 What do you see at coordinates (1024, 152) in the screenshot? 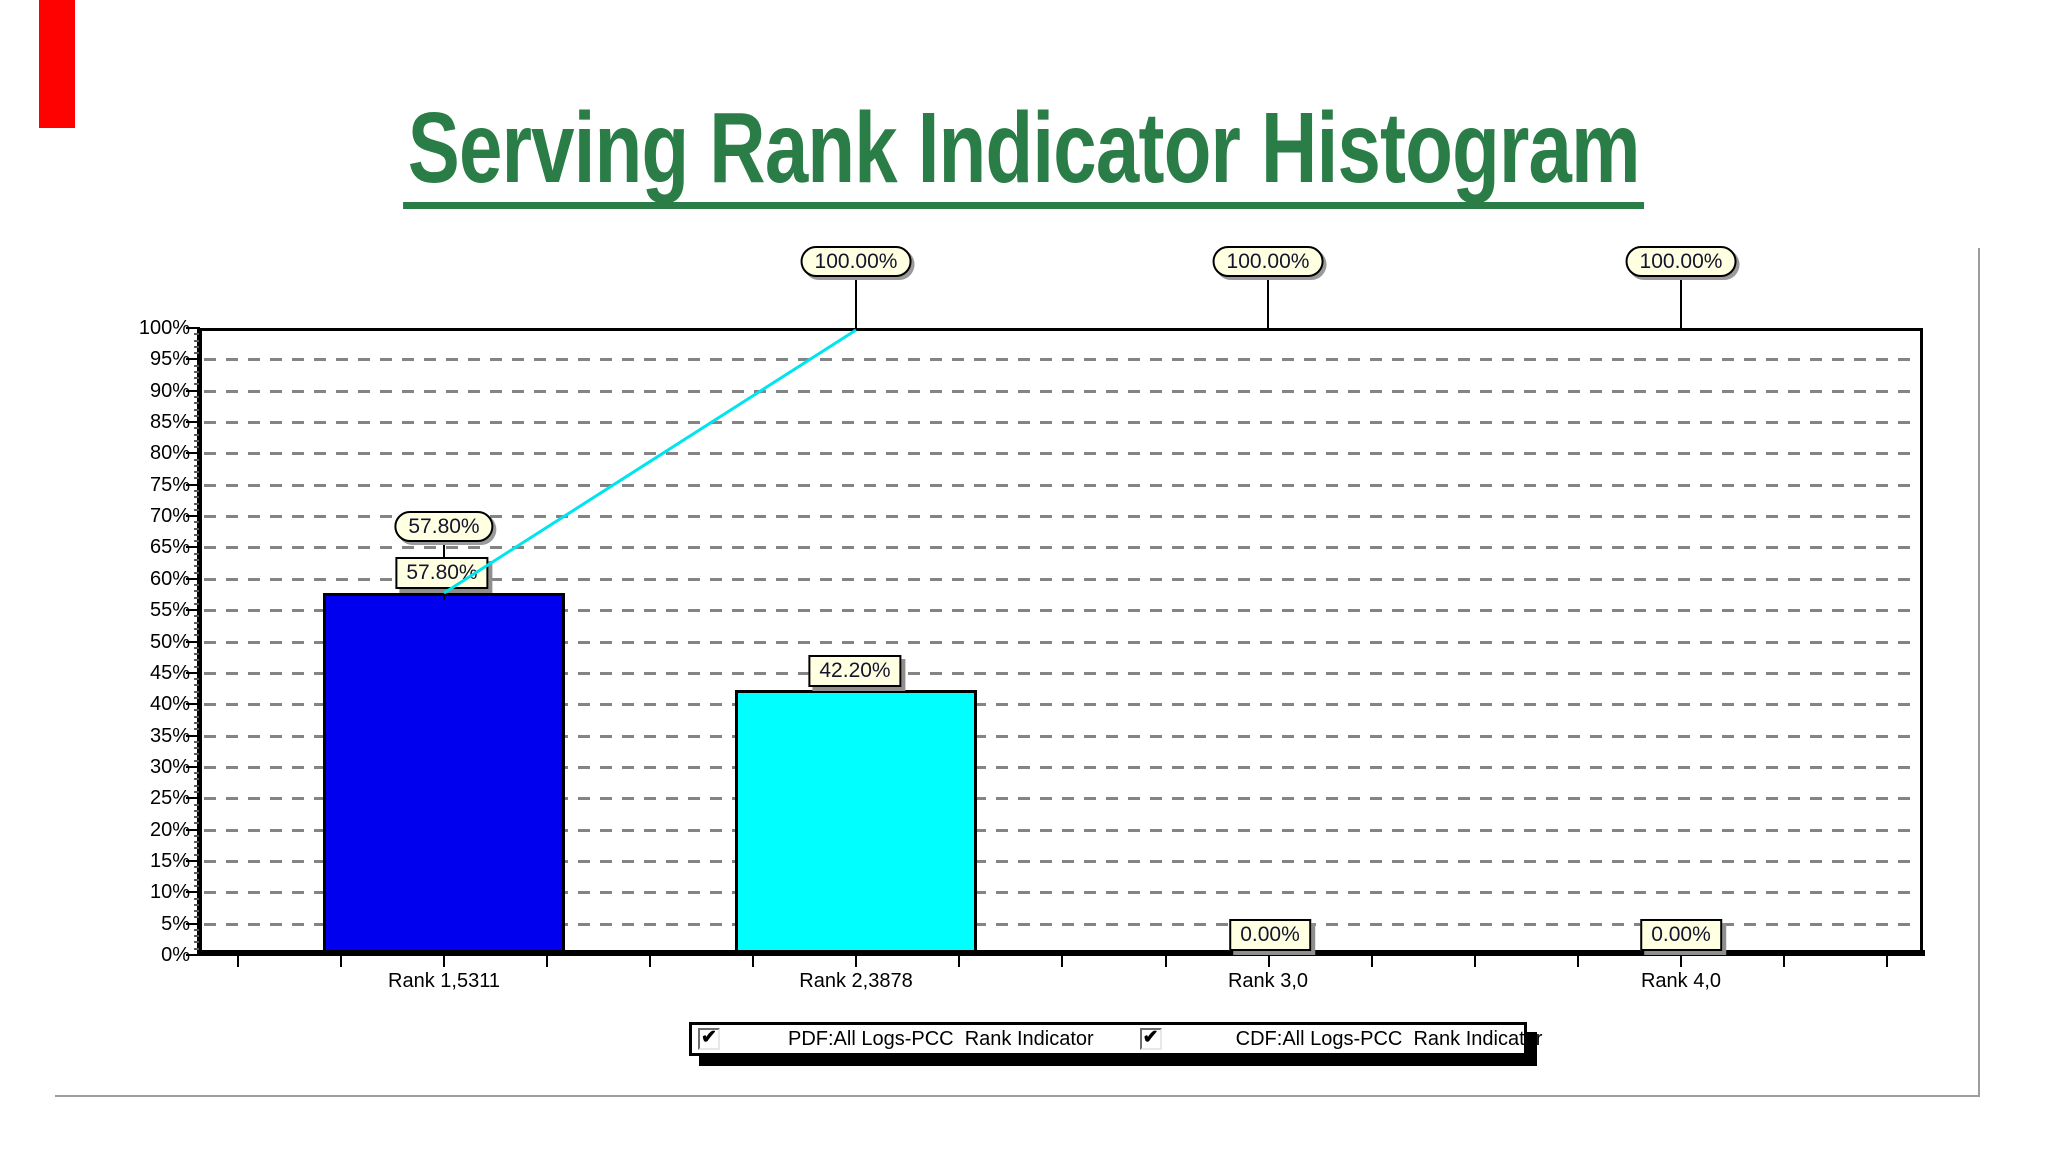
I see `title-wrap: Serving Rank Indicator Histogram` at bounding box center [1024, 152].